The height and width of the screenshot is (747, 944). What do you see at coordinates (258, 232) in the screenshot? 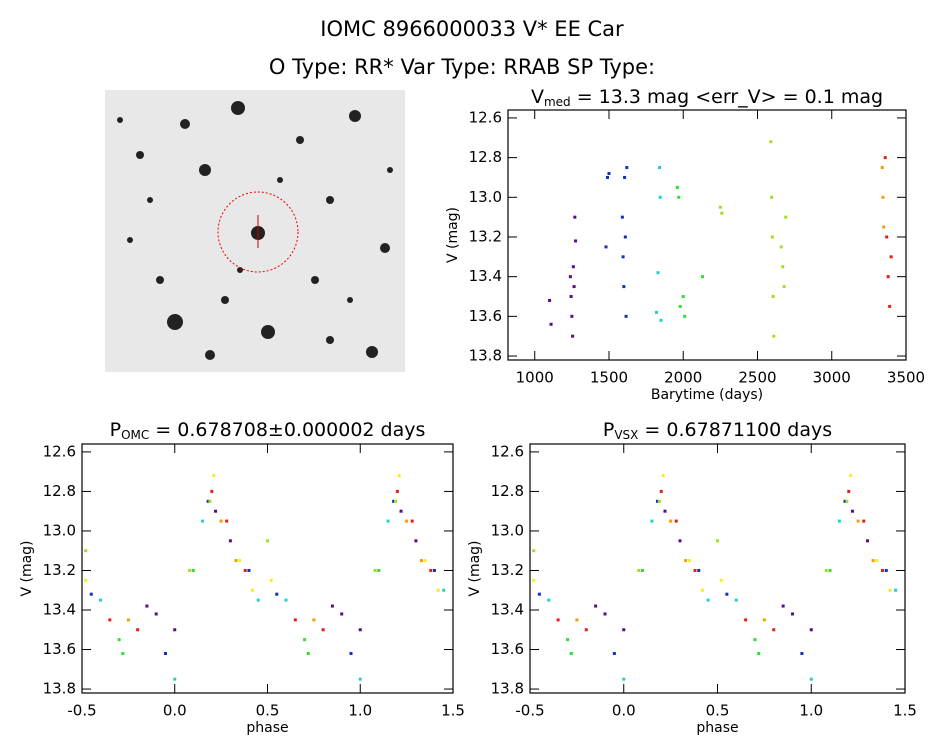
I see `target-circle` at bounding box center [258, 232].